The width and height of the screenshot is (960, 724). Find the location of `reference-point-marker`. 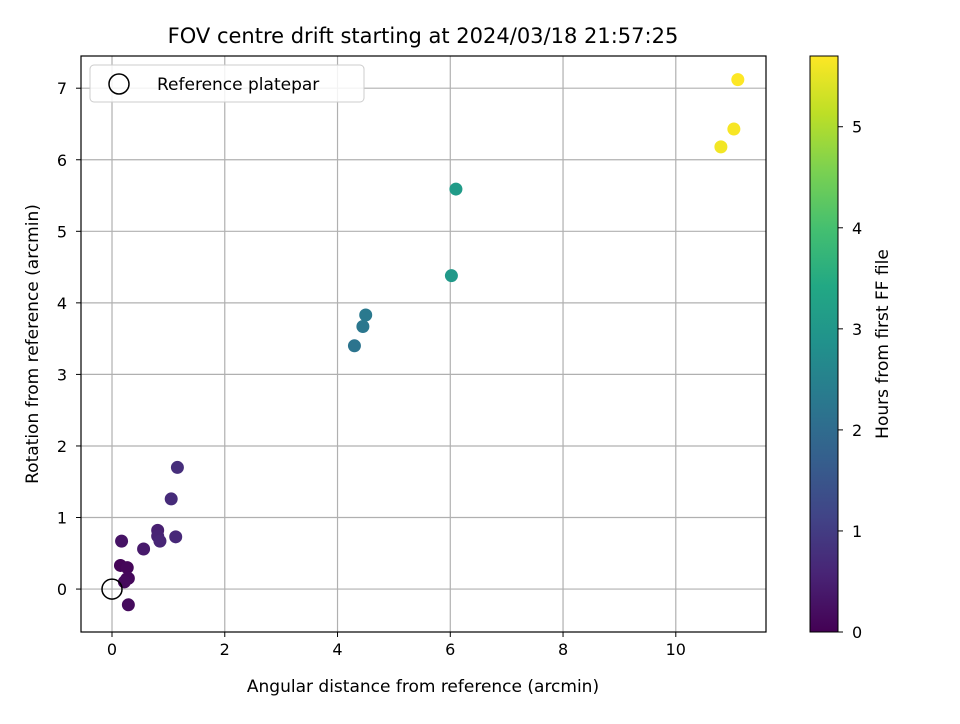

reference-point-marker is located at coordinates (112, 589).